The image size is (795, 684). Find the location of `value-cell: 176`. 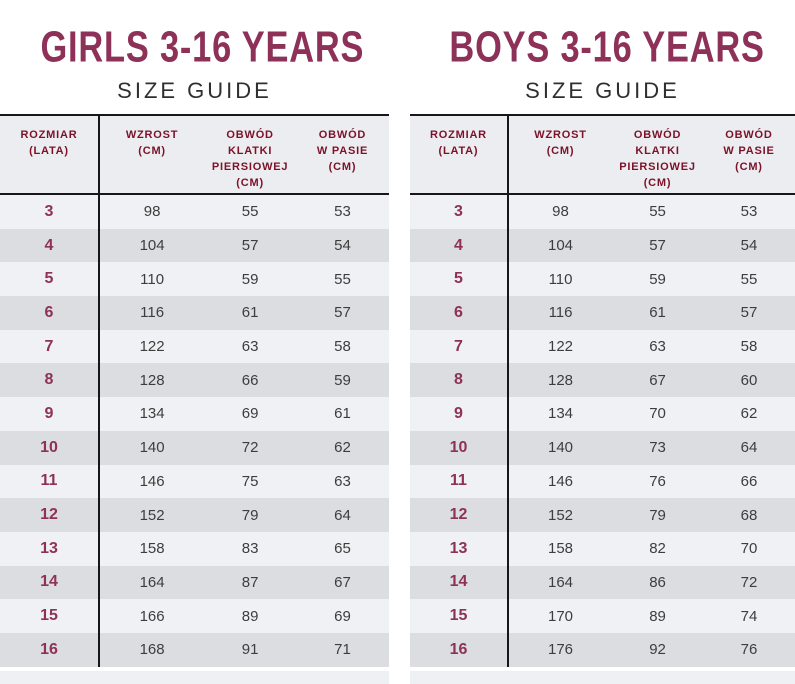

value-cell: 176 is located at coordinates (561, 650).